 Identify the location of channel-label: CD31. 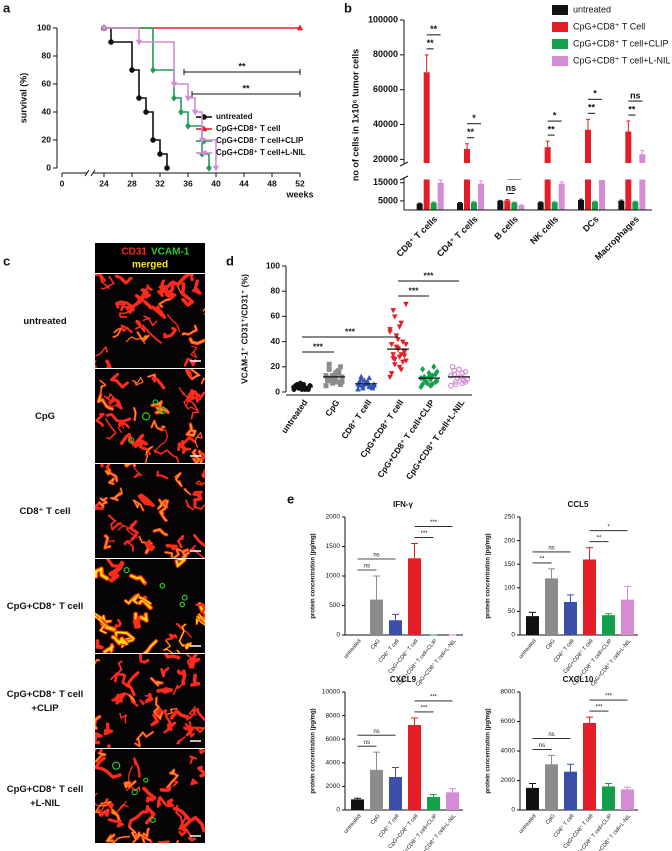
(134, 252).